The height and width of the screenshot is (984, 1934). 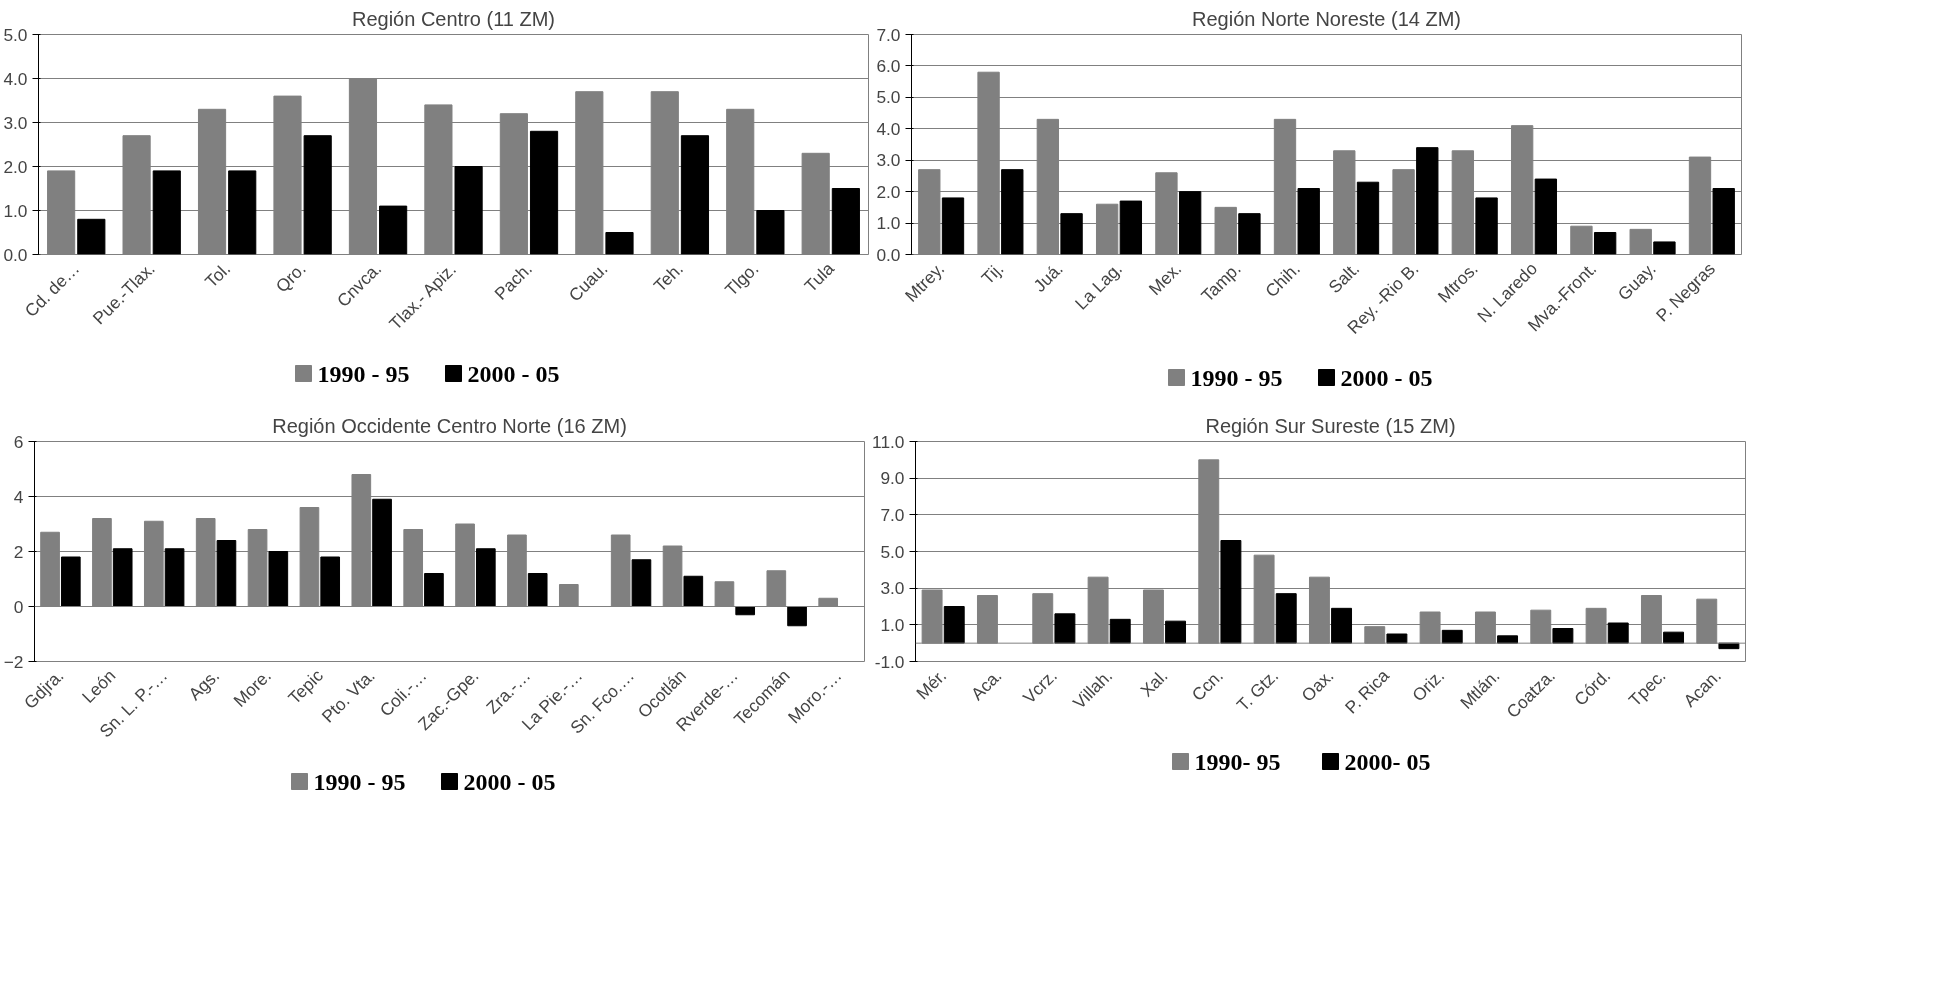 I want to click on y-tick-label: 7.0, so click(x=892, y=514).